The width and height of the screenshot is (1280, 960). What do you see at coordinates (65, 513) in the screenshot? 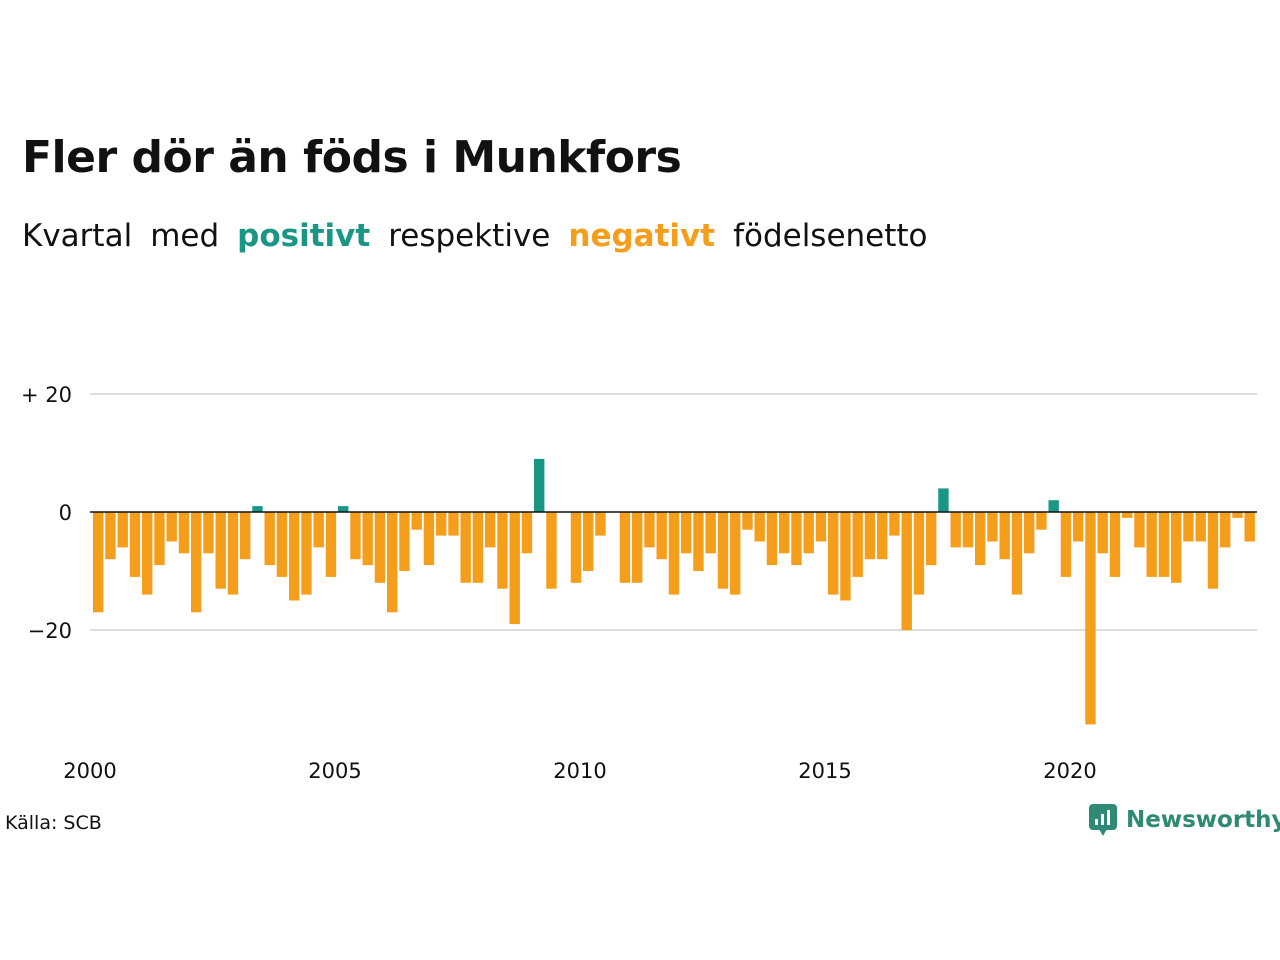
I see `y-tick-label: 0` at bounding box center [65, 513].